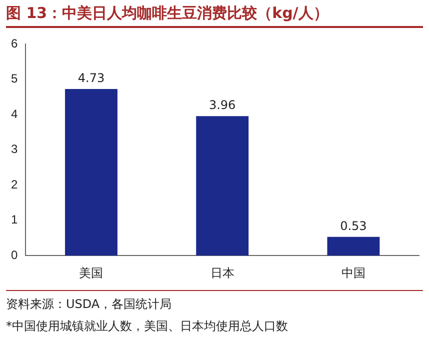  I want to click on y-tick-label: 5, so click(14, 79).